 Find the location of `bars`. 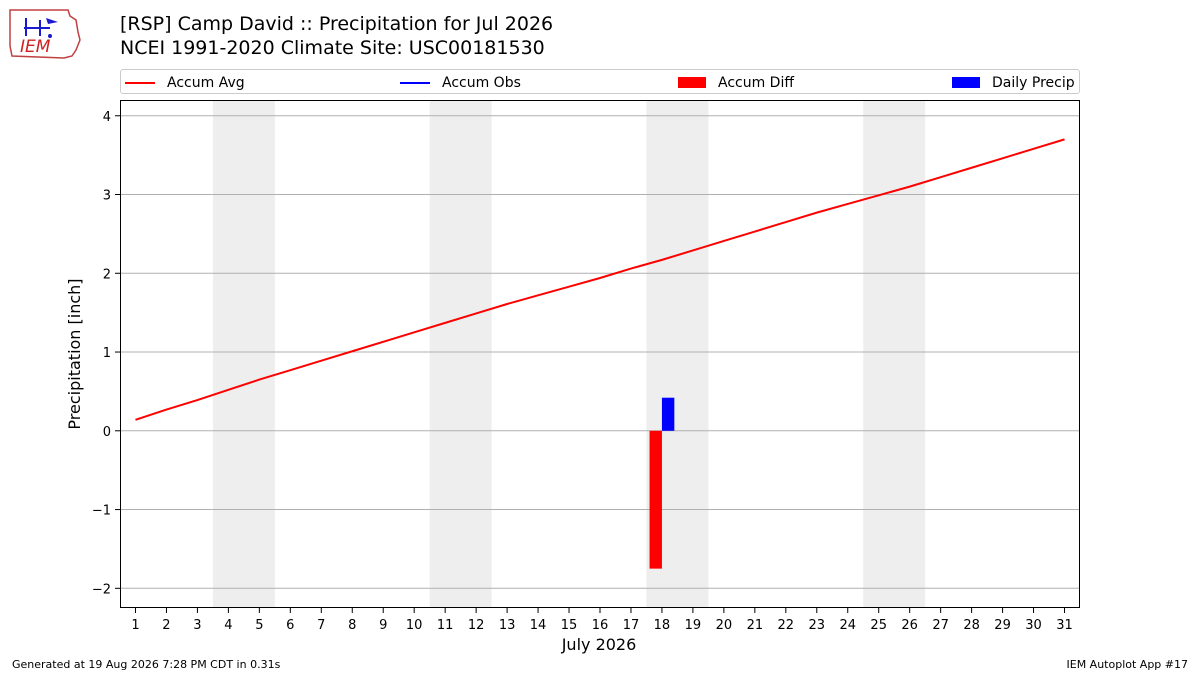

bars is located at coordinates (662, 483).